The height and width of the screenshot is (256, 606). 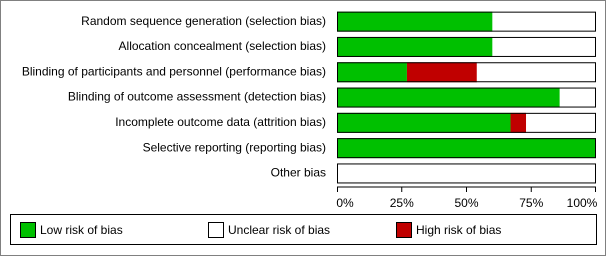 I want to click on legend-label: Low risk of bias, so click(x=81, y=230).